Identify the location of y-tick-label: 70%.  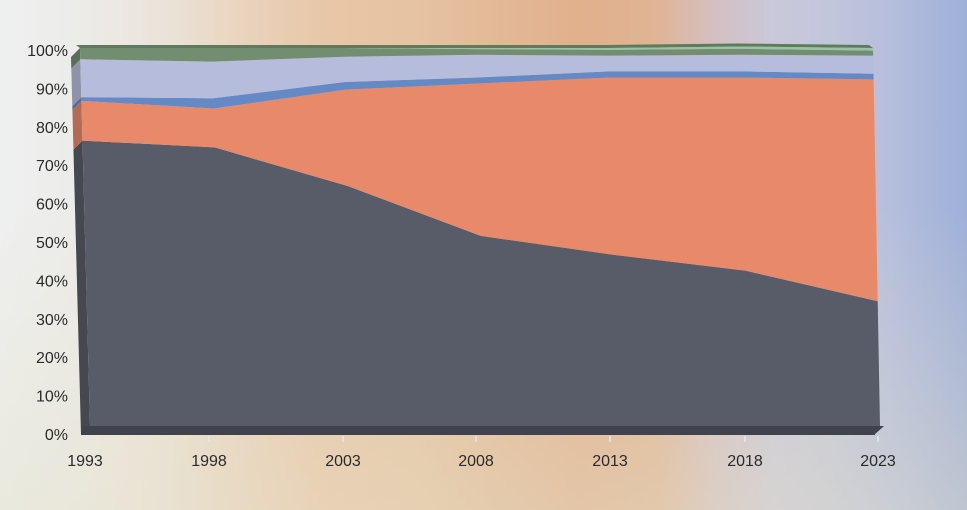
(52, 166).